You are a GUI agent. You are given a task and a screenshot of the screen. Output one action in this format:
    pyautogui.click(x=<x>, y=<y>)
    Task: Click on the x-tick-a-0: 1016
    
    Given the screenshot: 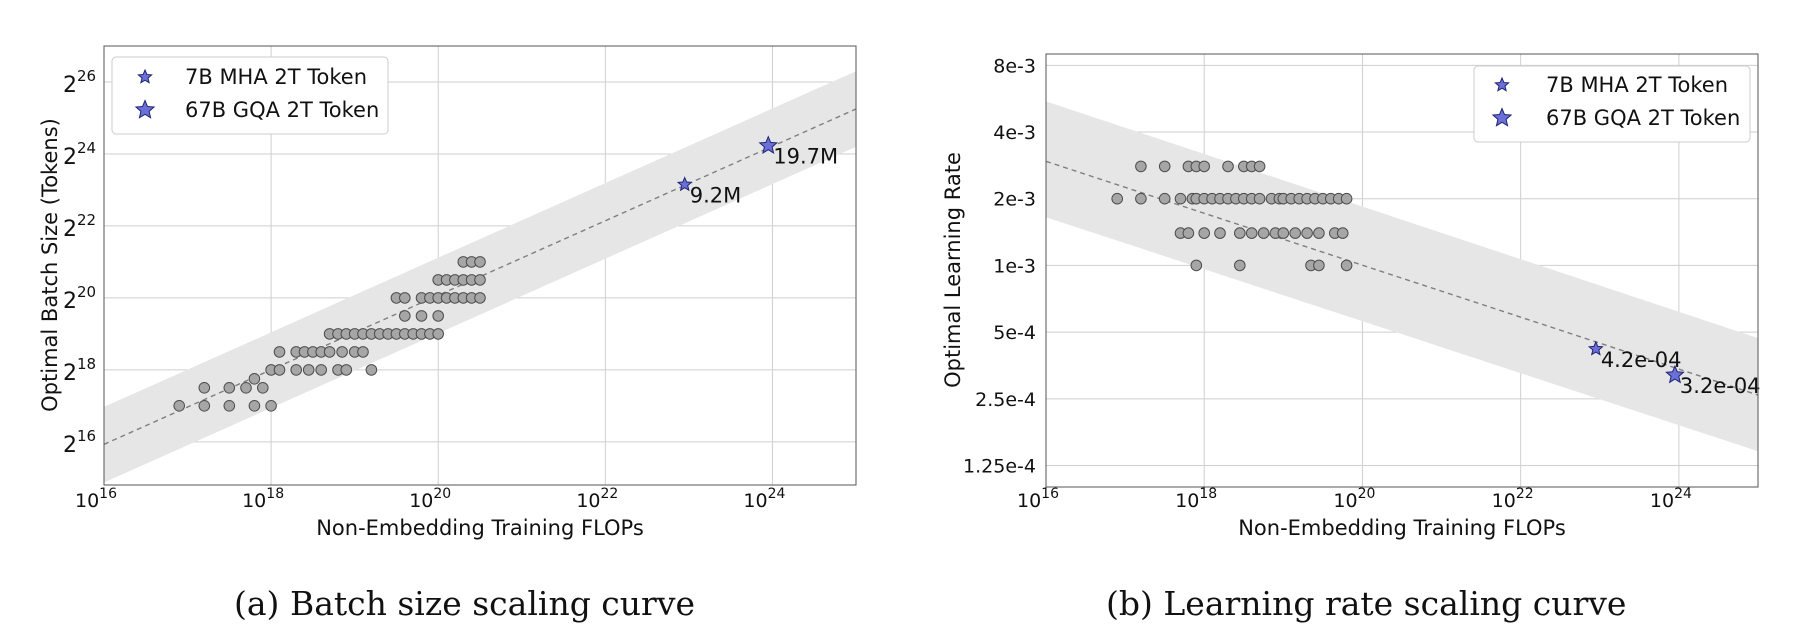 What is the action you would take?
    pyautogui.click(x=96, y=499)
    